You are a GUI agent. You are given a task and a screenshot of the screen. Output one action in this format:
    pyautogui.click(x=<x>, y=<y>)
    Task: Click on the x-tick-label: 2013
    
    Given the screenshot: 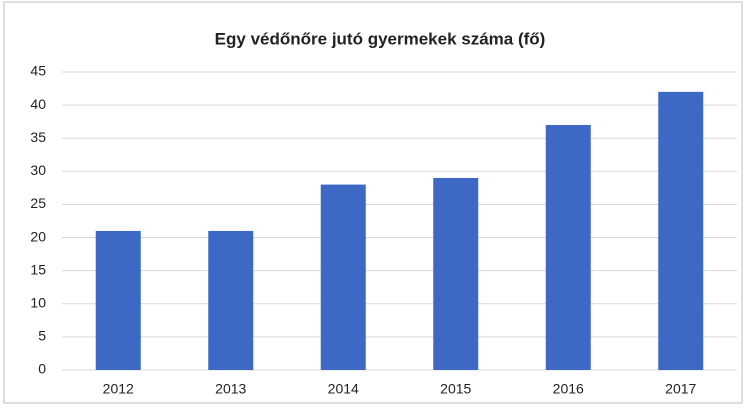 What is the action you would take?
    pyautogui.click(x=230, y=389)
    